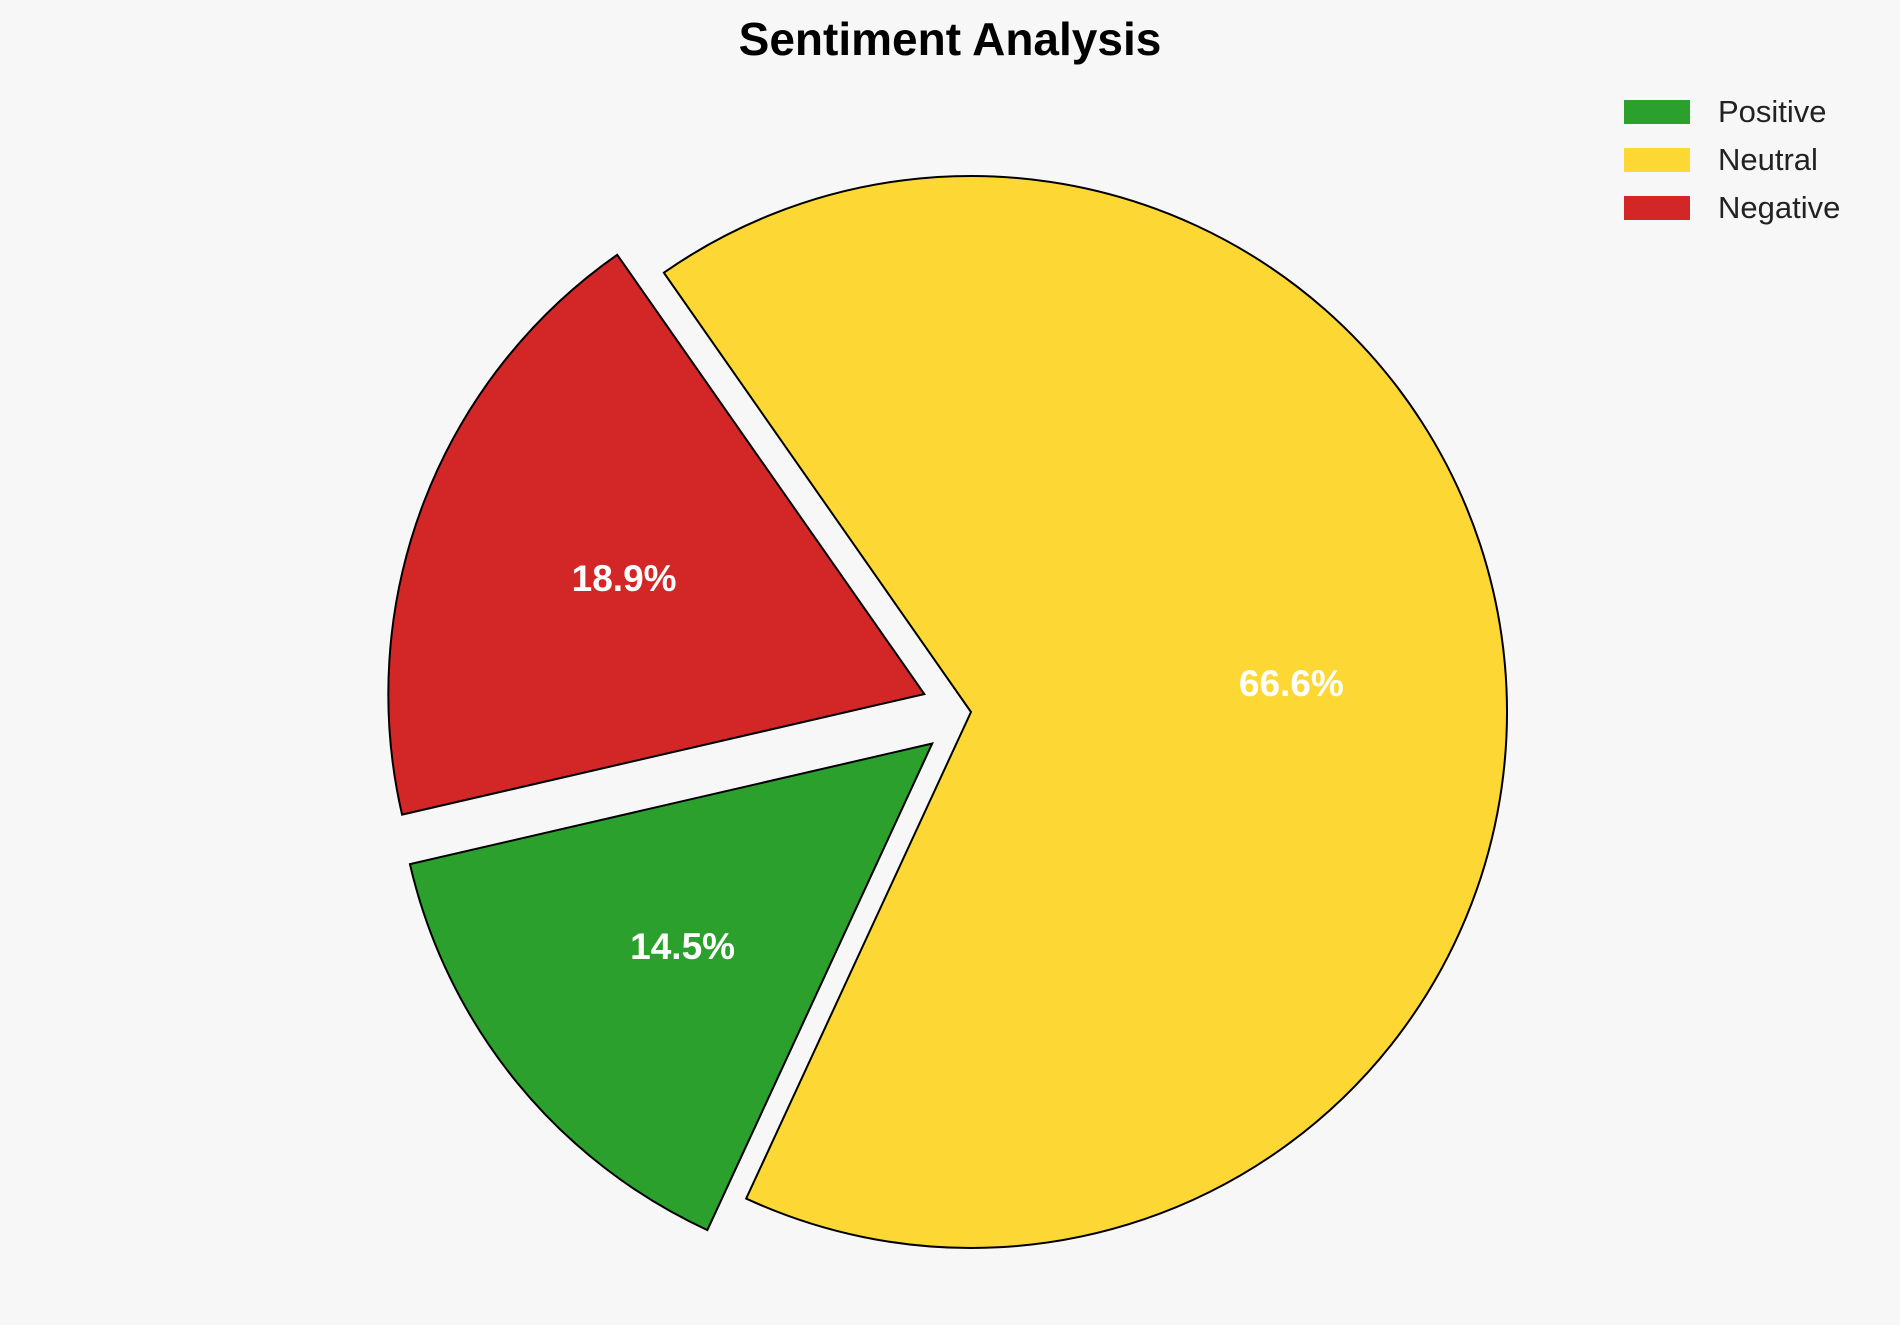 The height and width of the screenshot is (1325, 1900). I want to click on legend-item-negative: Negative, so click(1732, 208).